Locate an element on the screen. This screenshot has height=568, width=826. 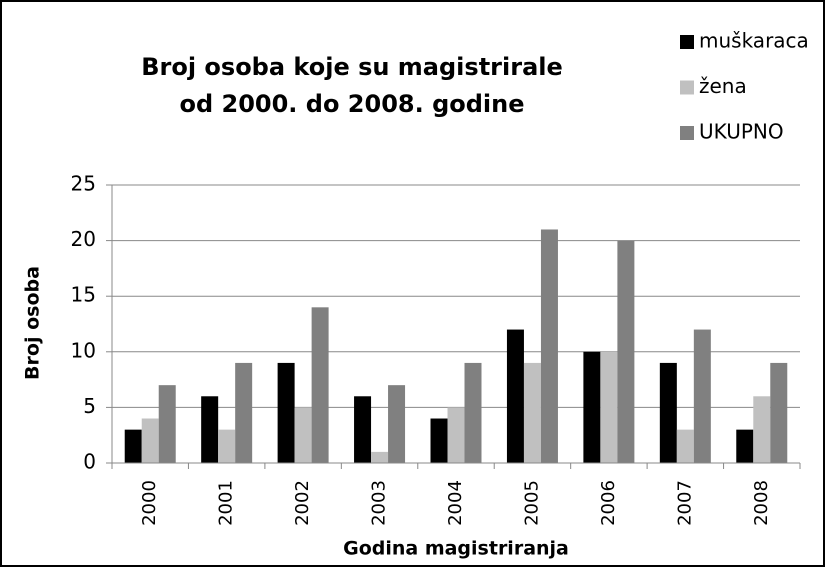
x-tick-label: 2001 is located at coordinates (226, 503).